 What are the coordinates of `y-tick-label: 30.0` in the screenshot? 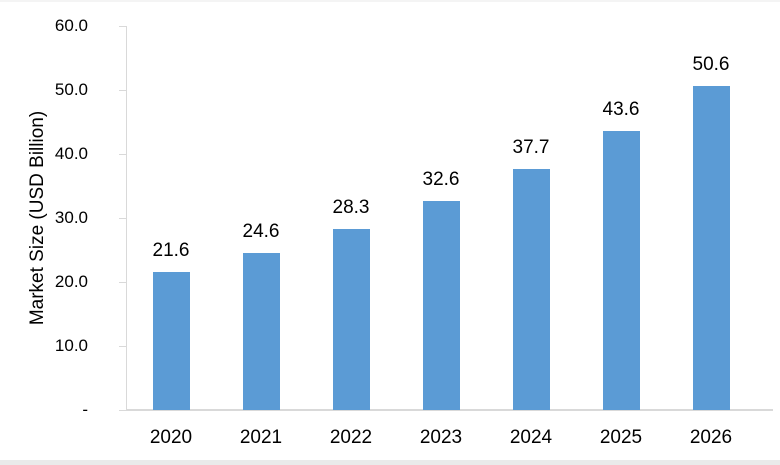 It's located at (71, 217).